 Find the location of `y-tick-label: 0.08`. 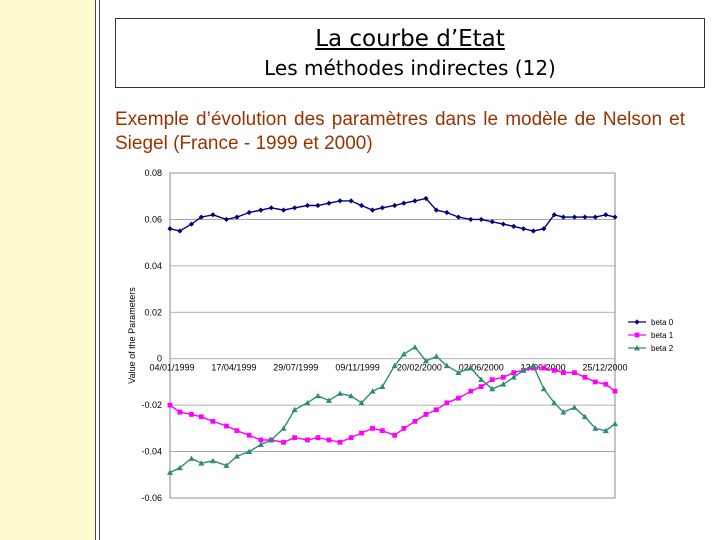

y-tick-label: 0.08 is located at coordinates (153, 173).